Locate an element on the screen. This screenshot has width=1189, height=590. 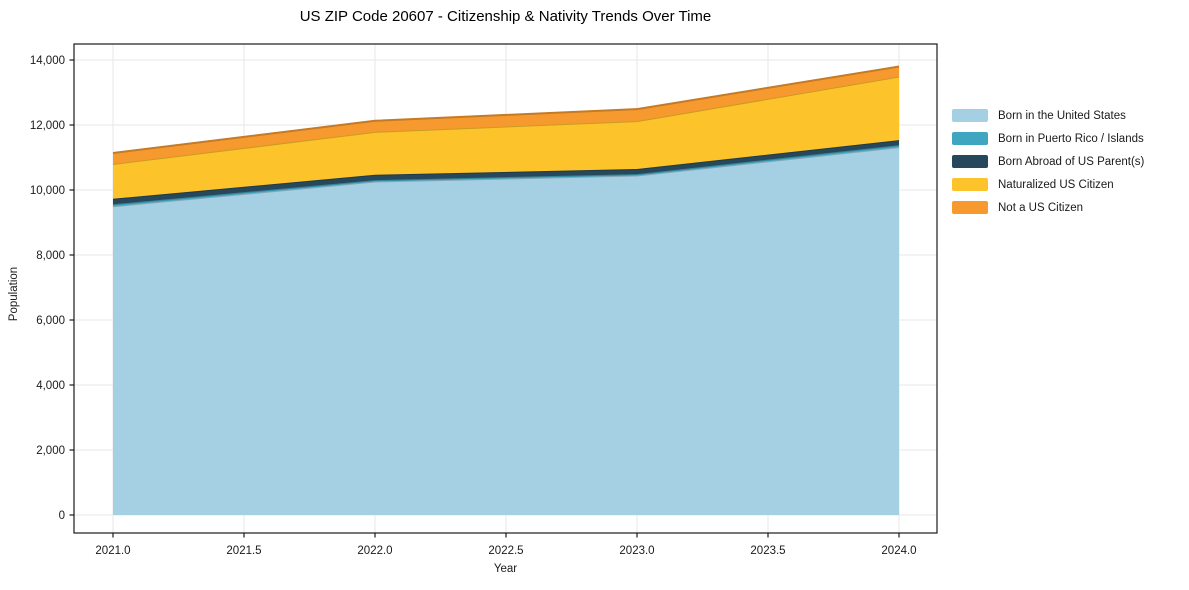
legend-entry: Born in Puerto Rico / Islands is located at coordinates (1048, 138).